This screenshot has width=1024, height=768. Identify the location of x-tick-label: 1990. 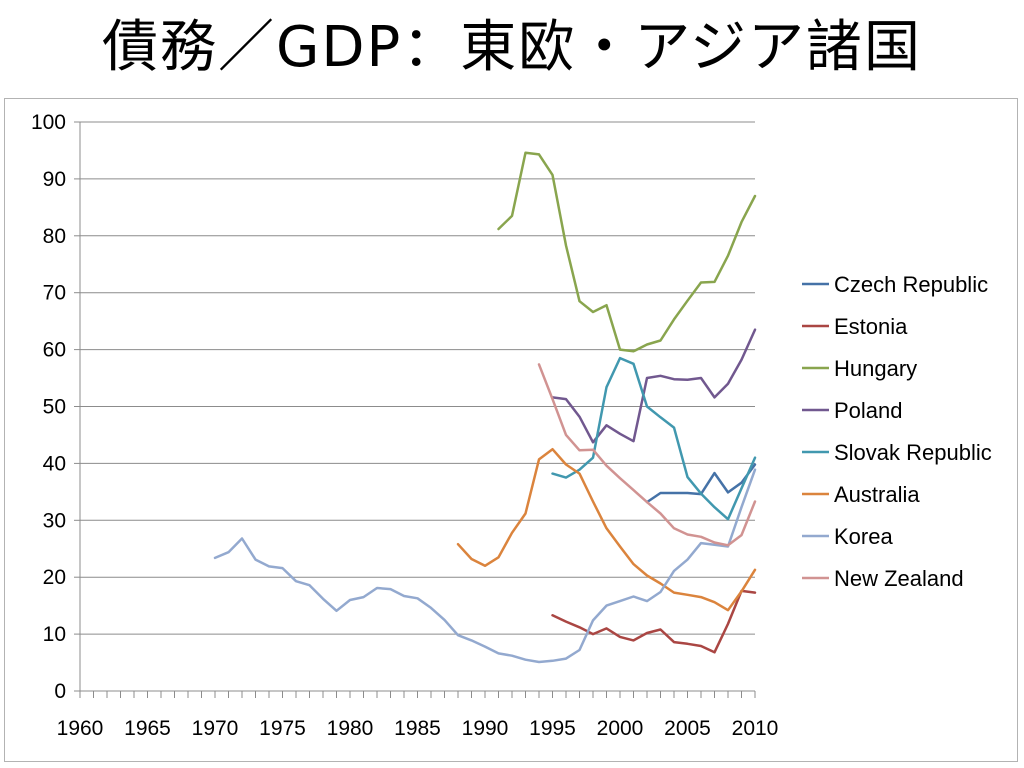
(485, 728).